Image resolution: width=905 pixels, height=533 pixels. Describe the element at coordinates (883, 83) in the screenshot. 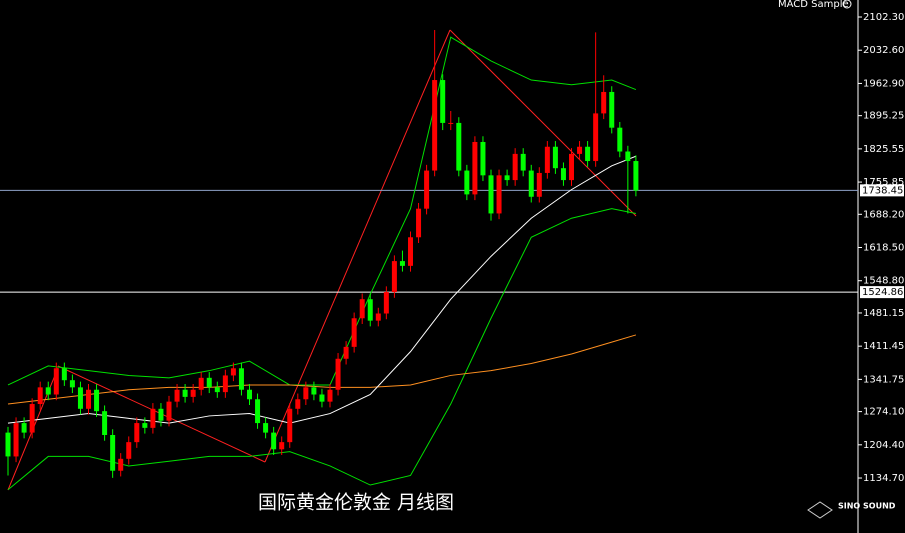

I see `y-tick-label: 1962.90` at that location.